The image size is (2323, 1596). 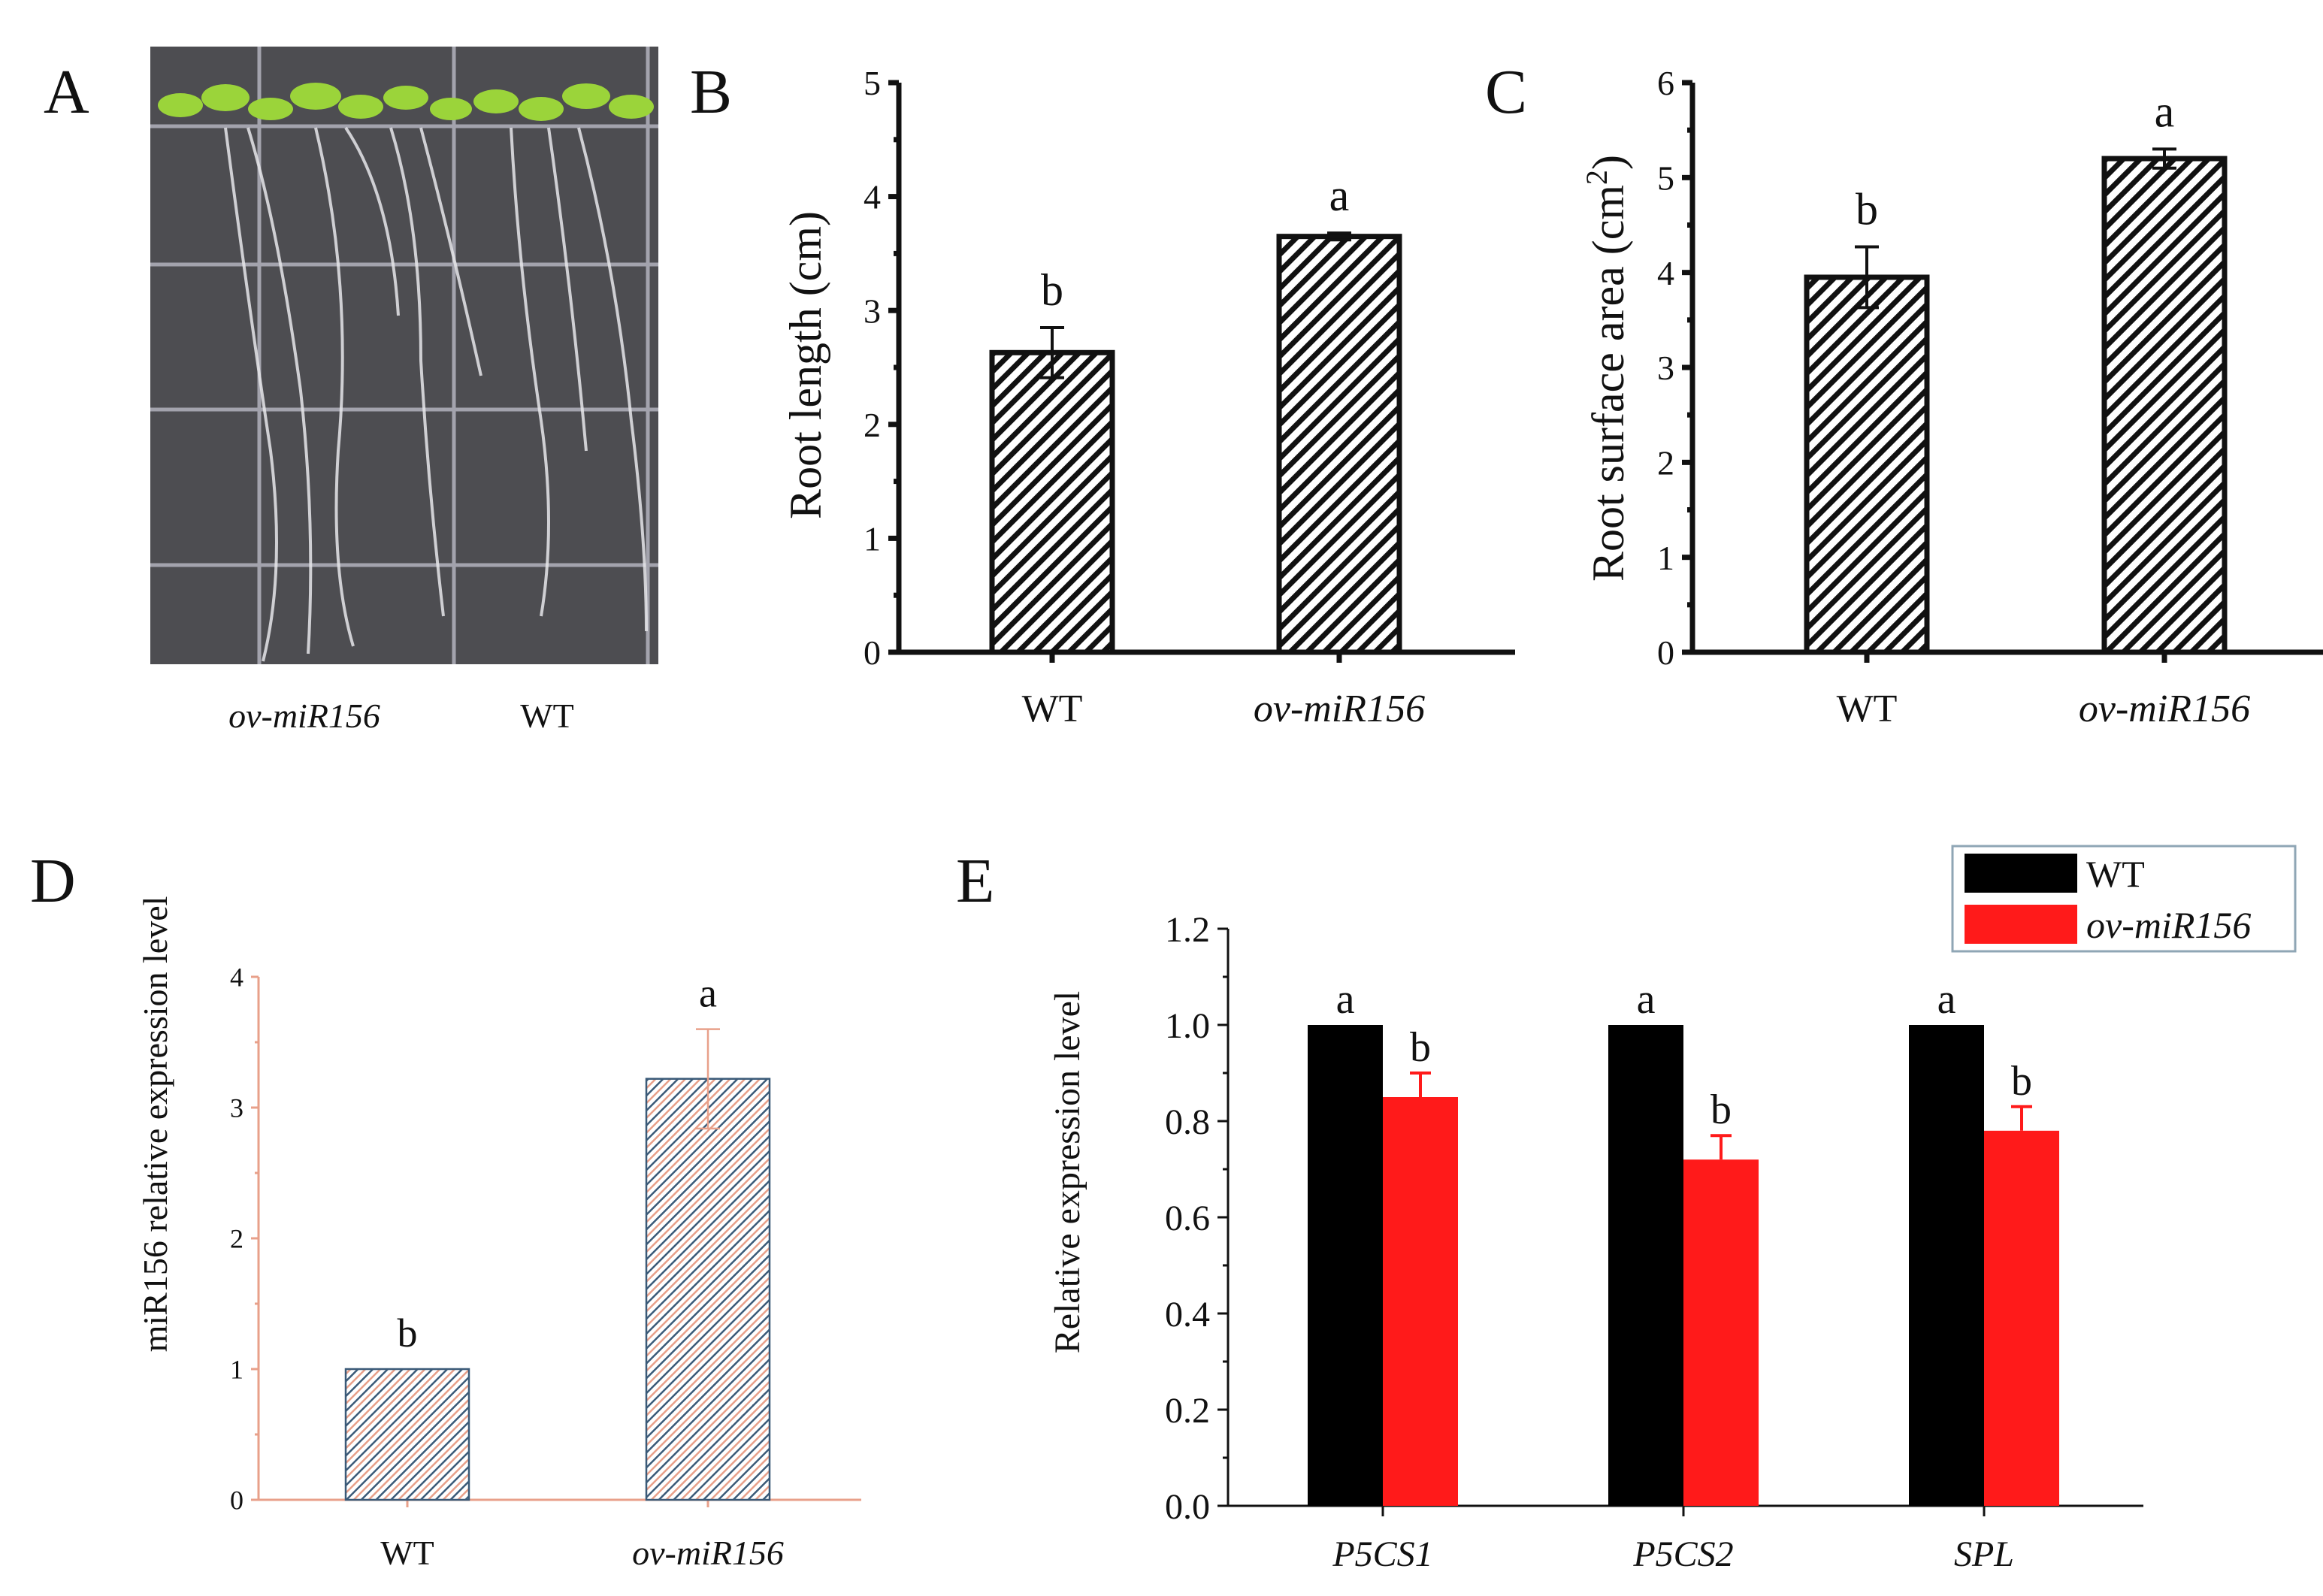 I want to click on chart-e-letters: a b a b a b, so click(x=1684, y=1054).